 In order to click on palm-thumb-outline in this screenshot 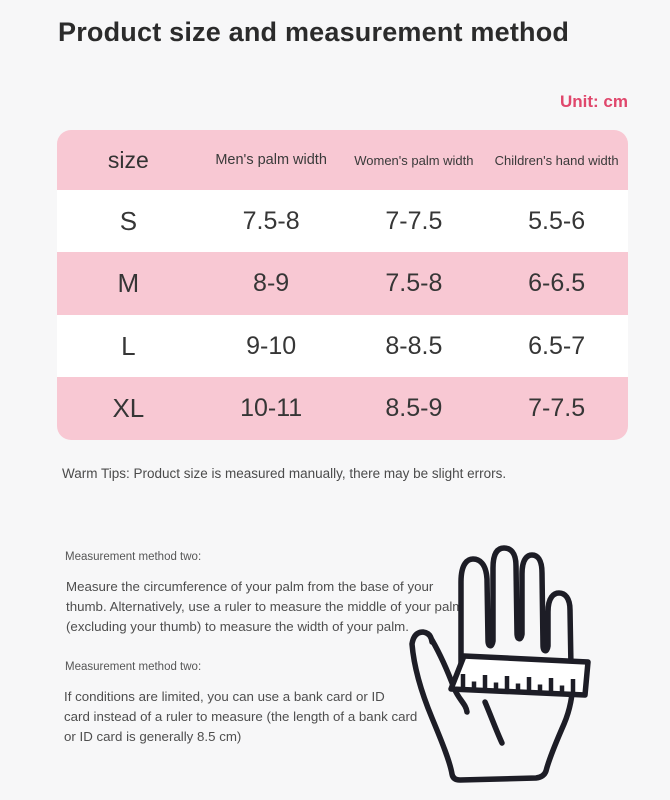, I will do `click(492, 706)`.